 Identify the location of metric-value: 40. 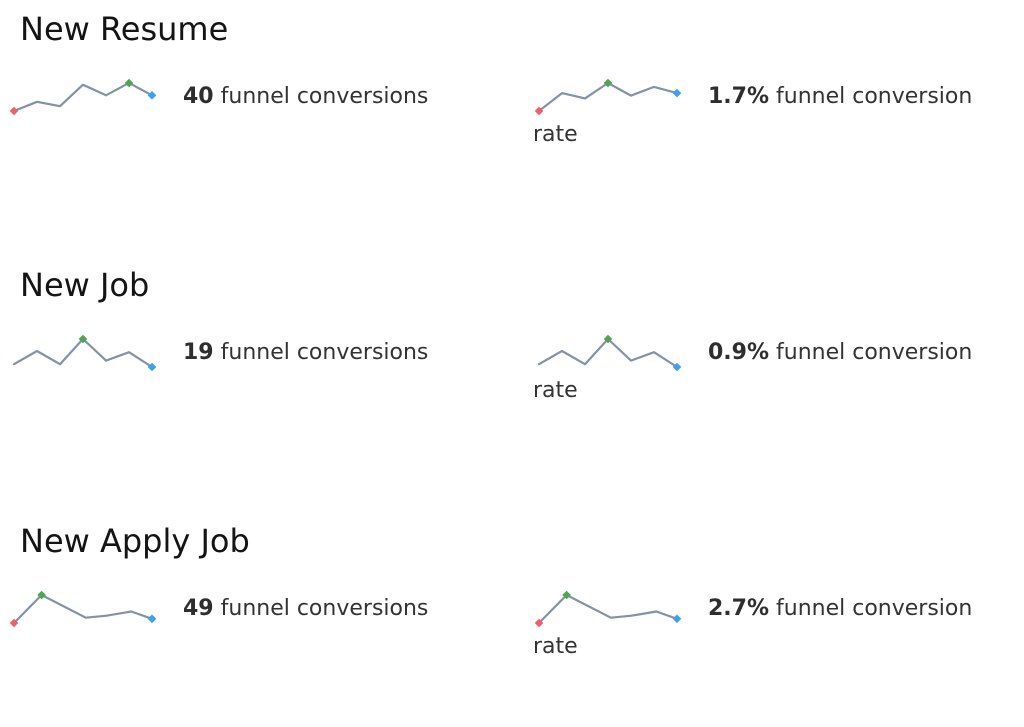
(198, 96).